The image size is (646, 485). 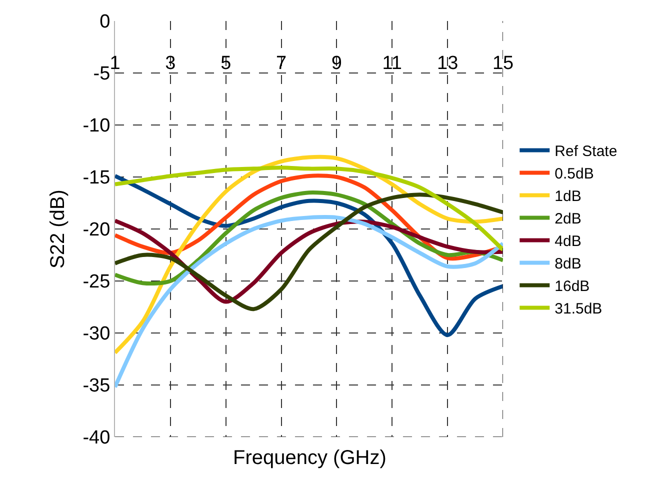 What do you see at coordinates (568, 241) in the screenshot?
I see `legend-label: 4dB` at bounding box center [568, 241].